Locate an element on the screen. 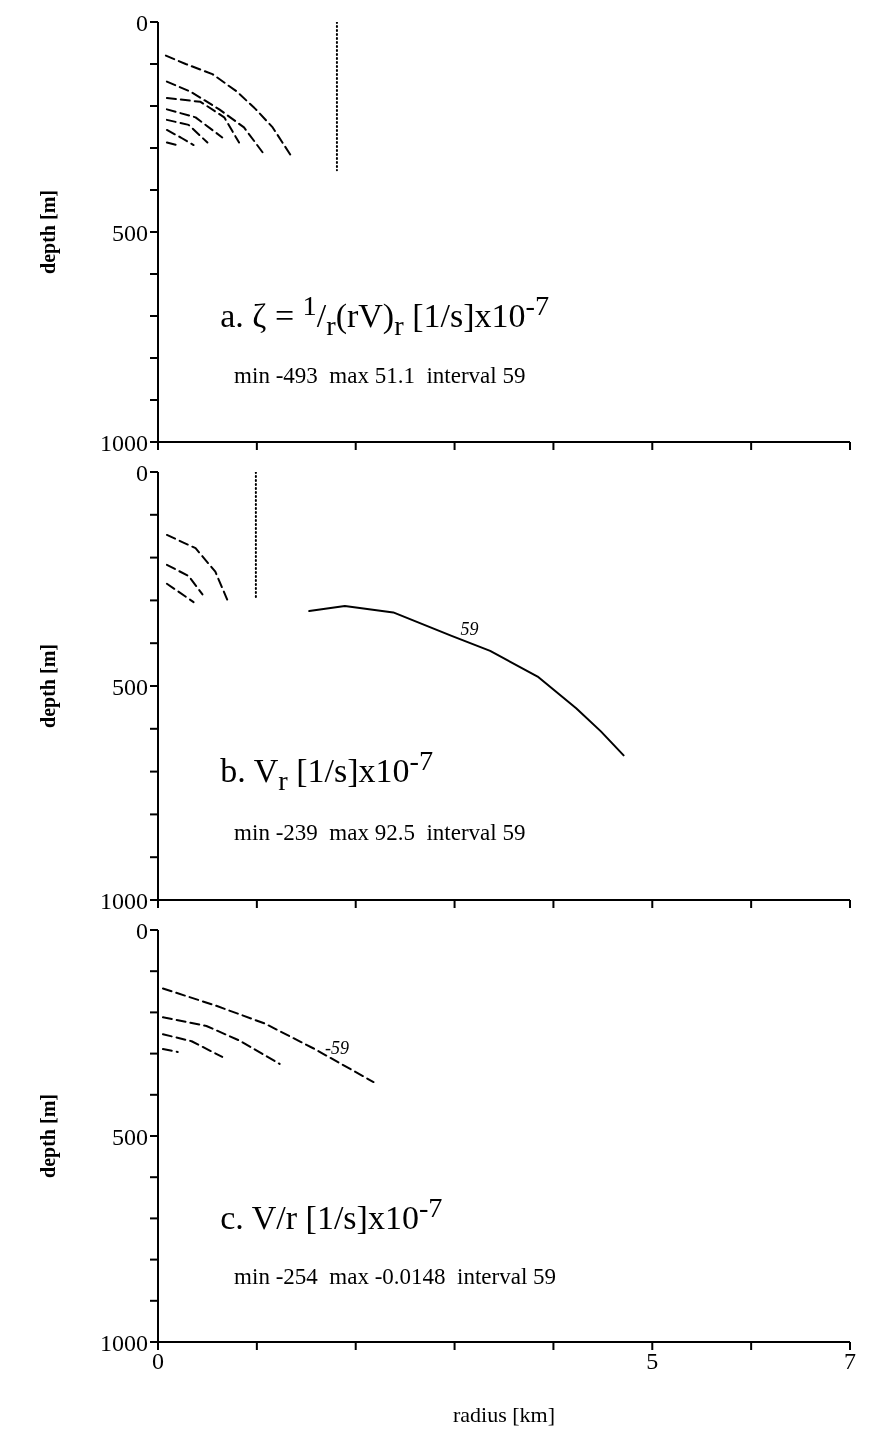 This screenshot has width=870, height=1450. annotation: min -493 max 51.1 interval 59 is located at coordinates (380, 375).